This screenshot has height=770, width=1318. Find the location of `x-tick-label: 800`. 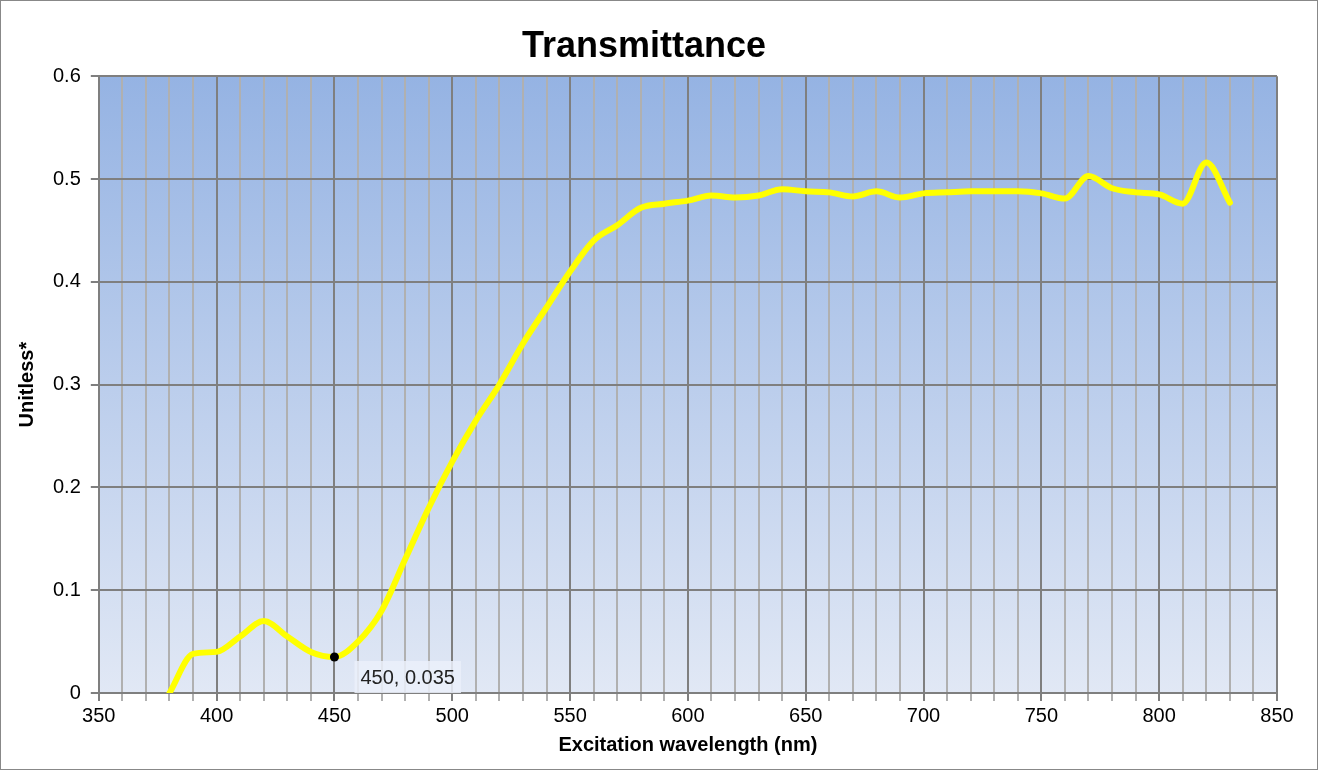

x-tick-label: 800 is located at coordinates (1159, 714).